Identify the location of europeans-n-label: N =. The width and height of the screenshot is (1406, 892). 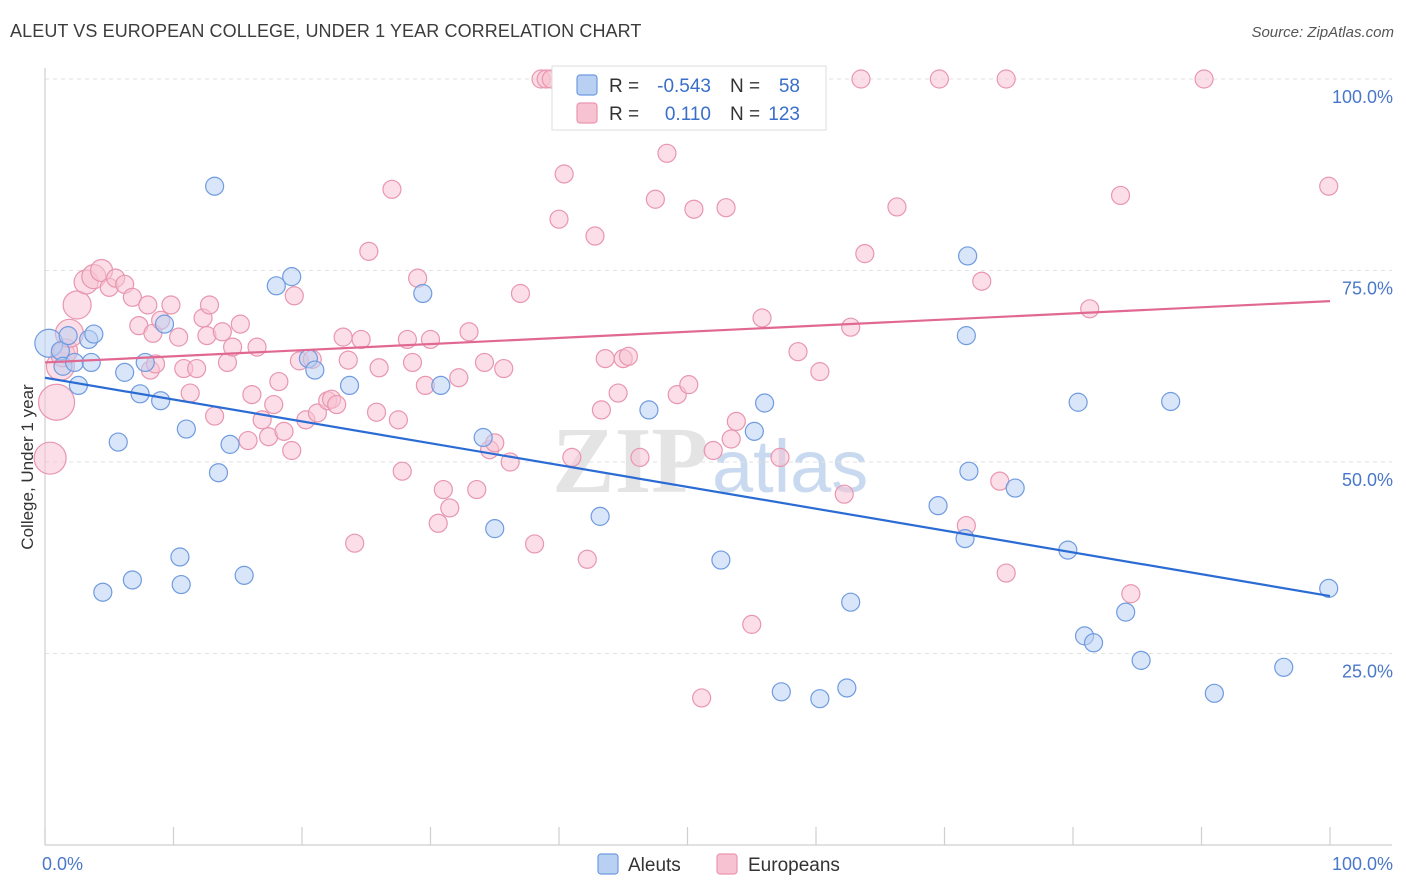
(745, 114).